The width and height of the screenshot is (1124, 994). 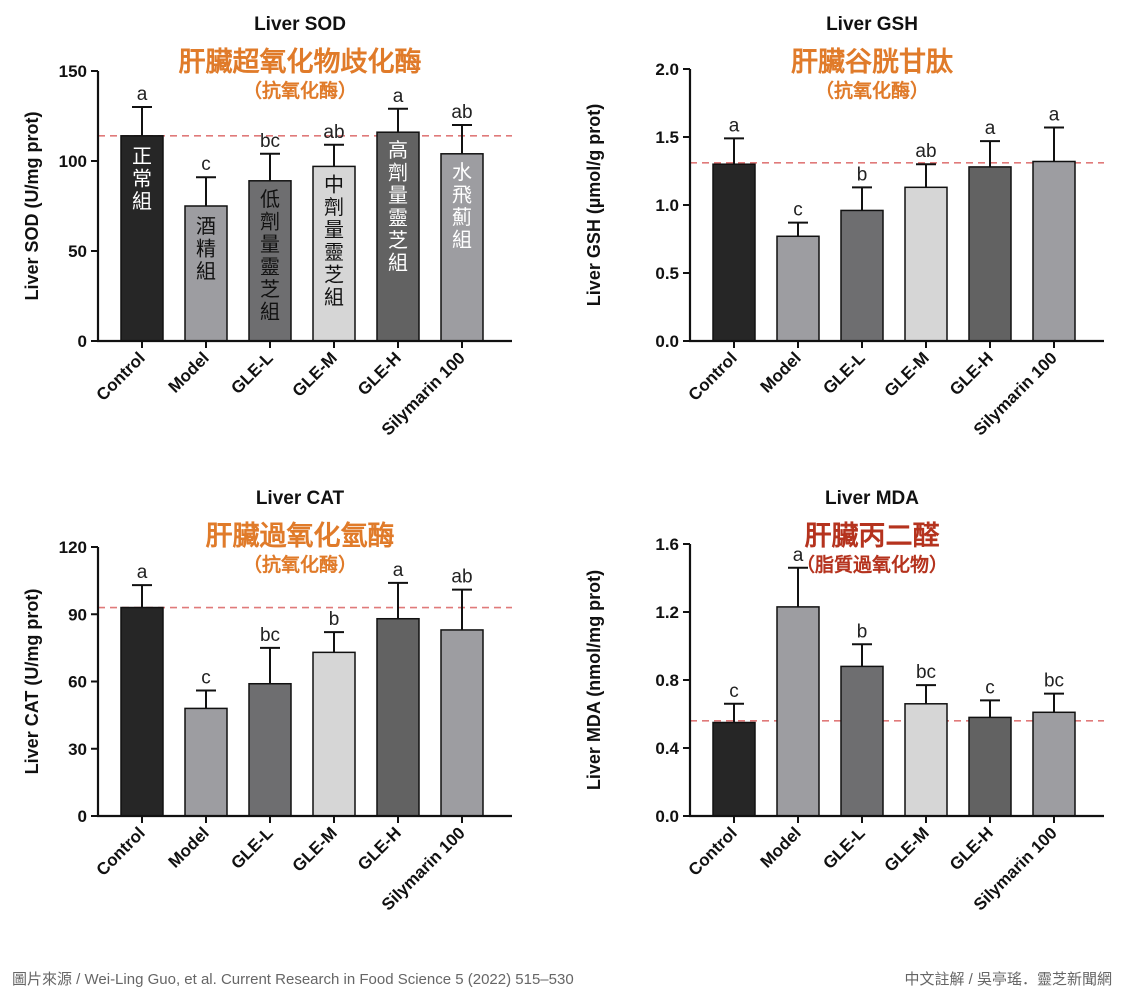 I want to click on chart-subtitle-zh: （脂質過氧化物）, so click(x=871, y=565).